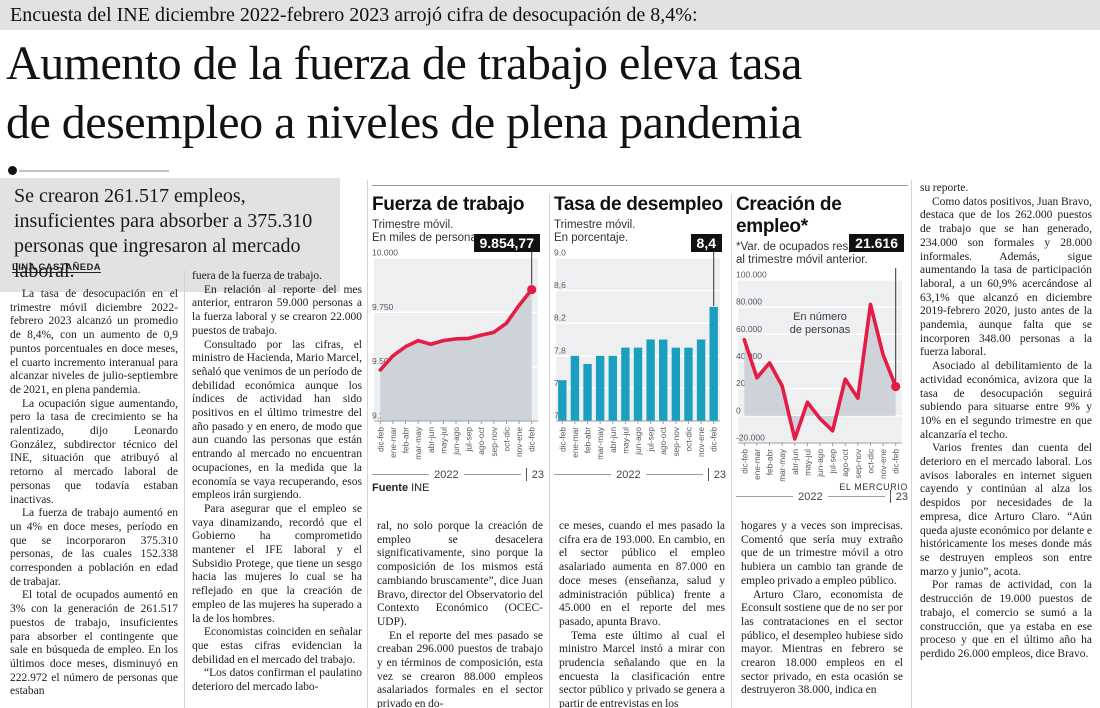 This screenshot has width=1100, height=708. Describe the element at coordinates (802, 260) in the screenshot. I see `chart-subtitle-line: al trimestre móvil anterior.` at that location.